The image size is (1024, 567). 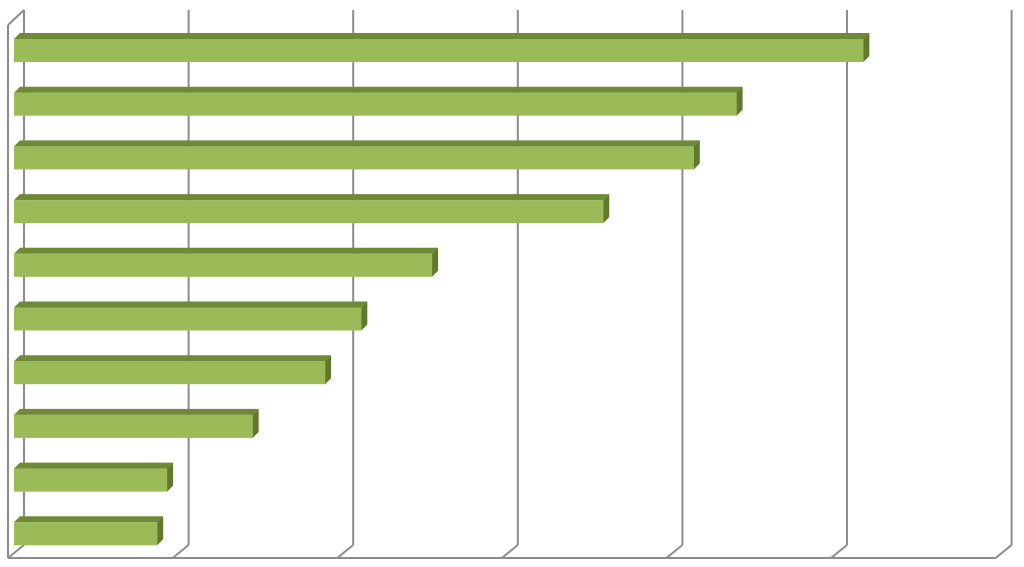 I want to click on wall-edge, so click(x=16, y=17).